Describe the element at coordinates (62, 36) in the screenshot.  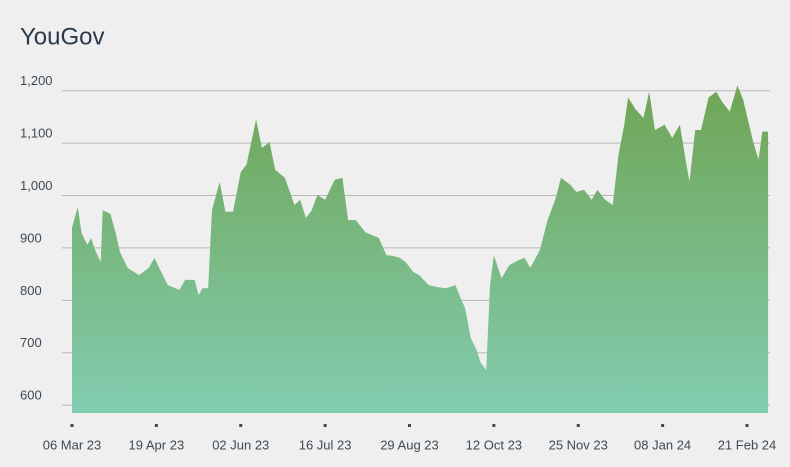
I see `chart-title: YouGov` at that location.